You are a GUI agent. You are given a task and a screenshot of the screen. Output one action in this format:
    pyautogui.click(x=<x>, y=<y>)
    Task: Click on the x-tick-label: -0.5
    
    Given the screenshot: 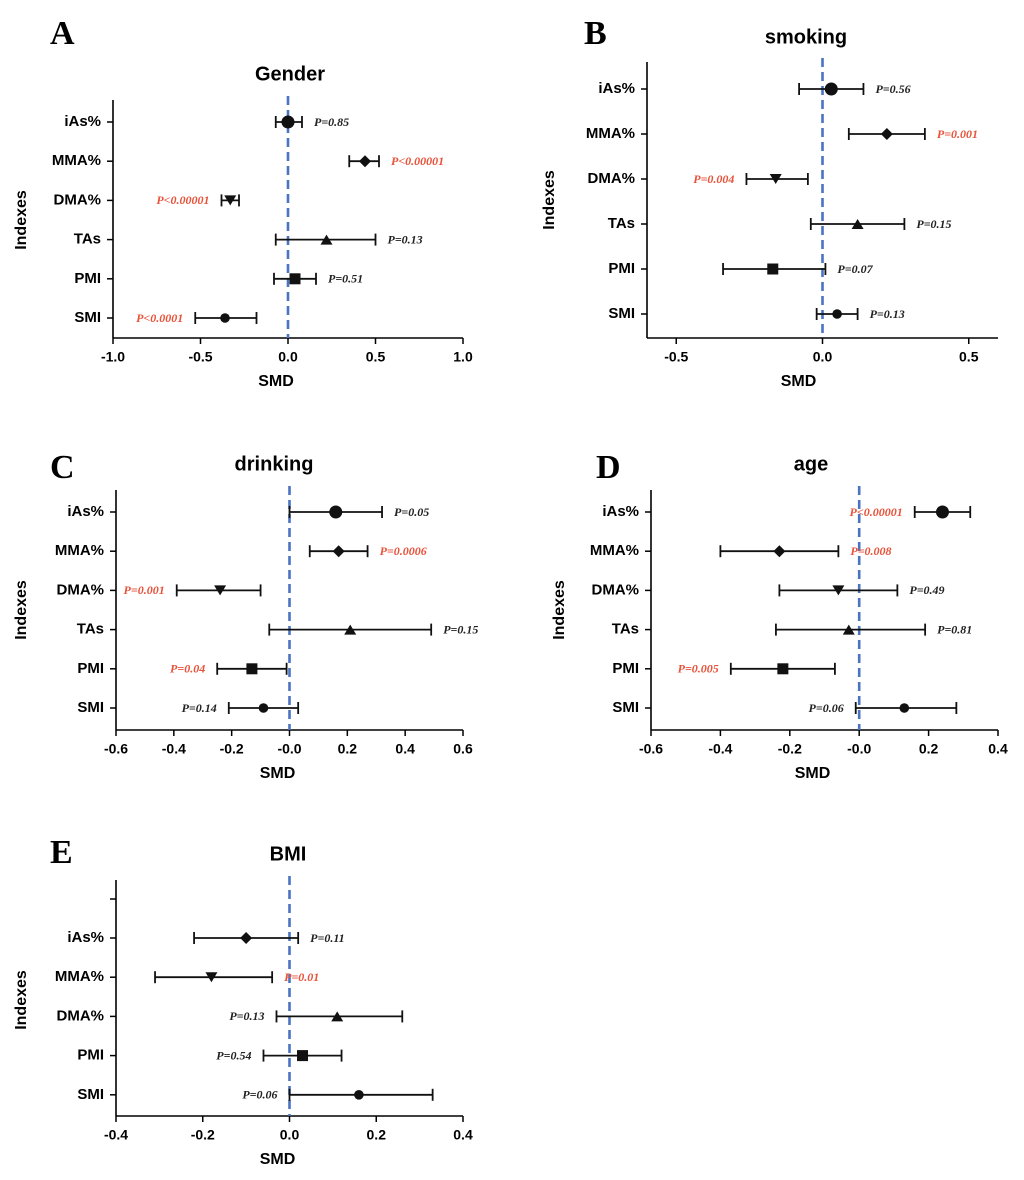 What is the action you would take?
    pyautogui.click(x=676, y=357)
    